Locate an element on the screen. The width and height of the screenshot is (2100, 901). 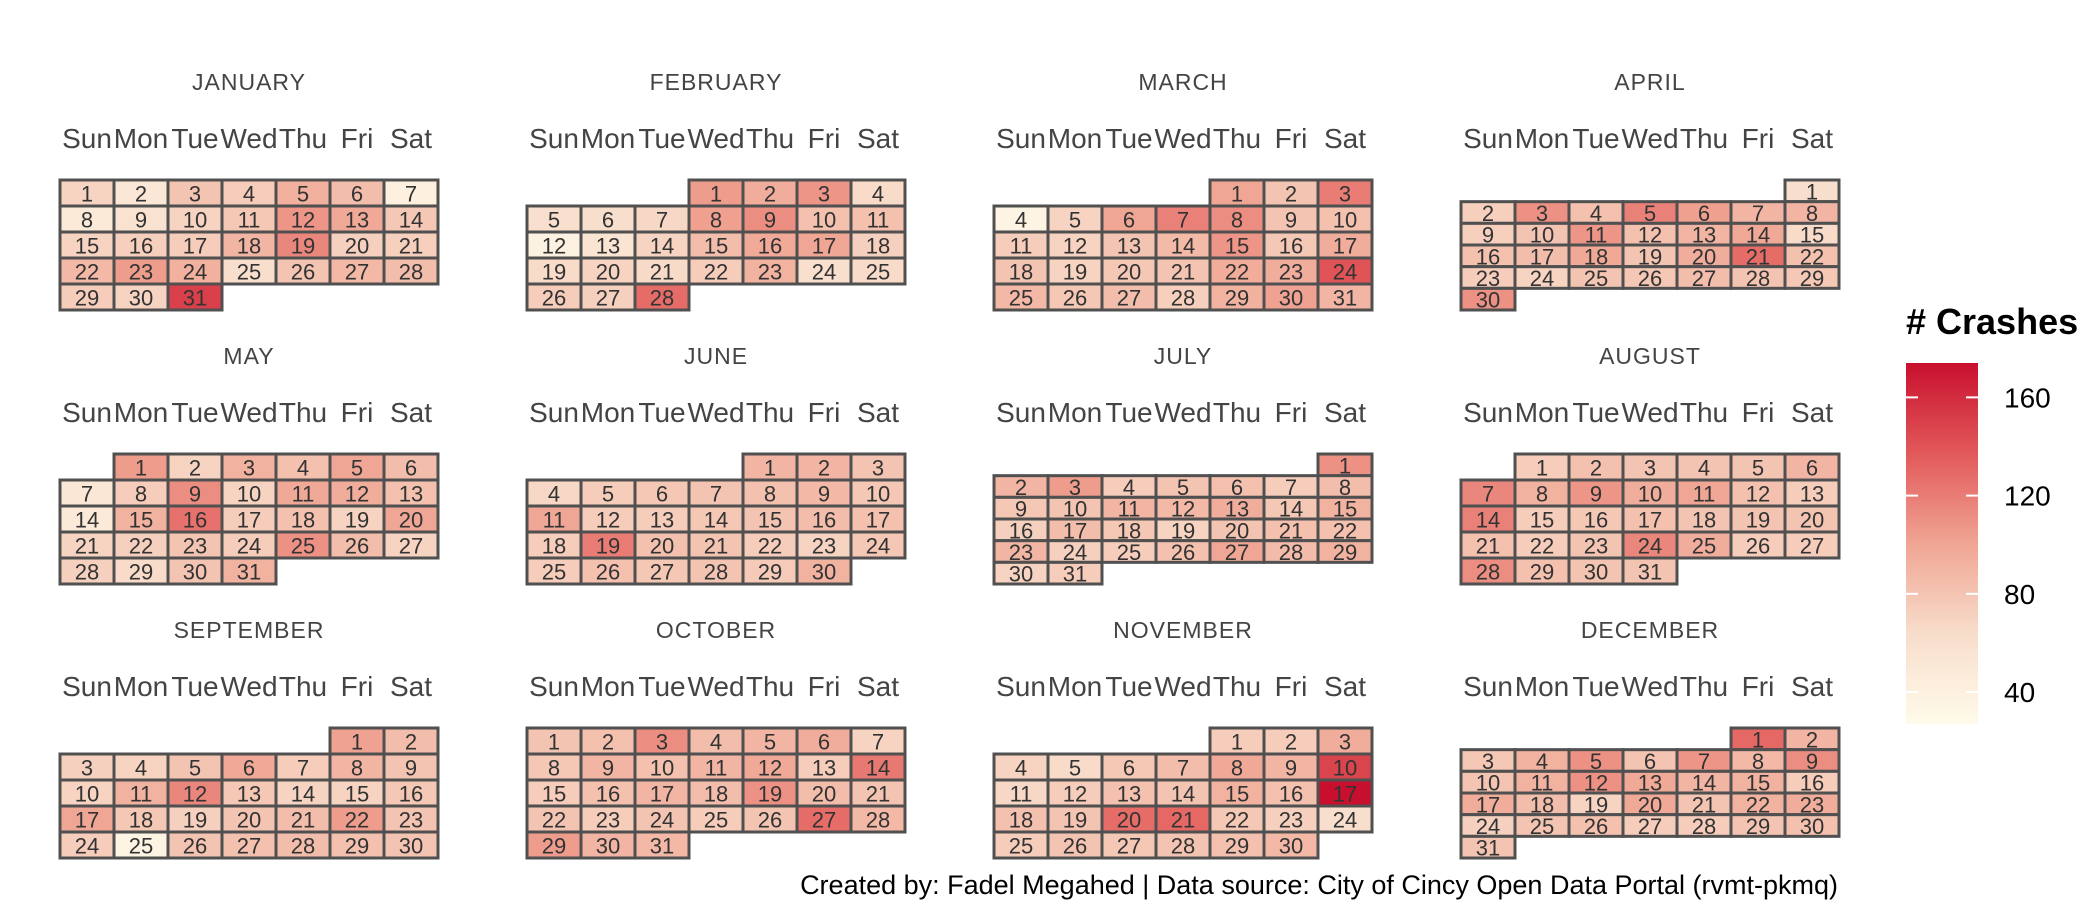
day-number: 11 is located at coordinates (1129, 509).